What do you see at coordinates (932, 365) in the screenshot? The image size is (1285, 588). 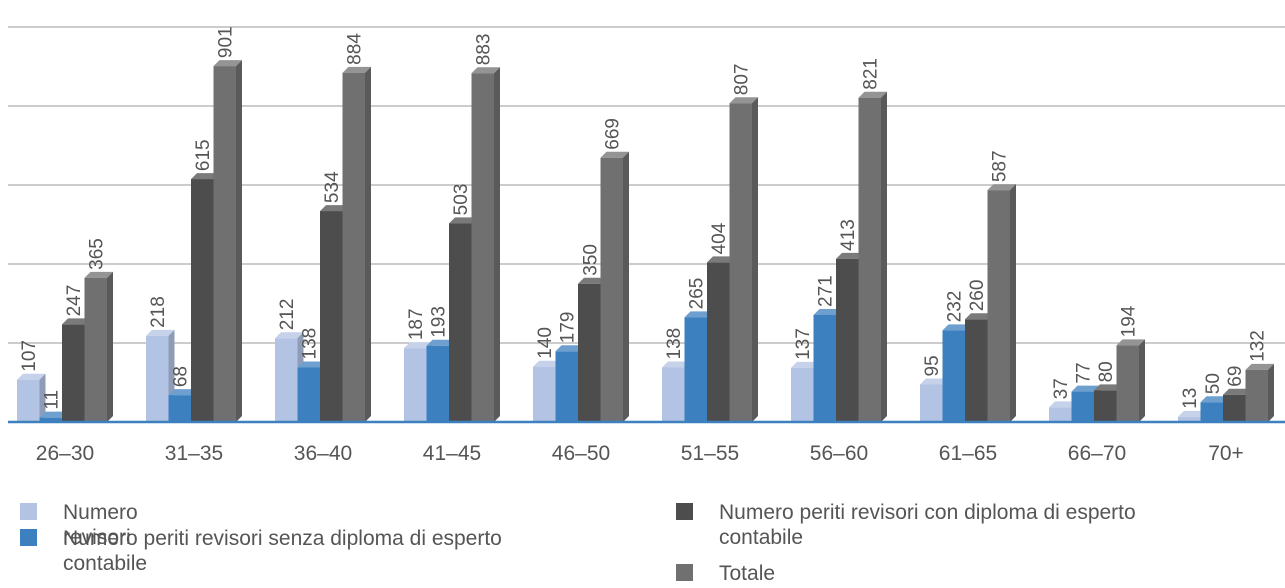 I see `data-label: 95` at bounding box center [932, 365].